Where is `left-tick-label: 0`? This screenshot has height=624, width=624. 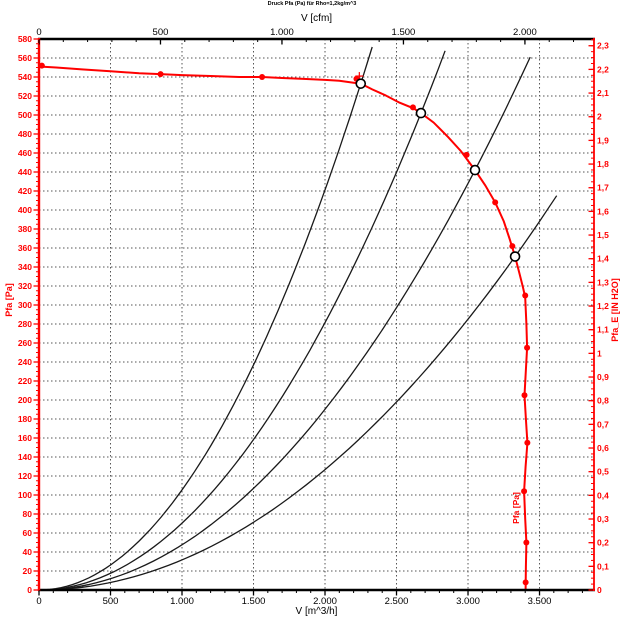 left-tick-label: 0 is located at coordinates (29, 590).